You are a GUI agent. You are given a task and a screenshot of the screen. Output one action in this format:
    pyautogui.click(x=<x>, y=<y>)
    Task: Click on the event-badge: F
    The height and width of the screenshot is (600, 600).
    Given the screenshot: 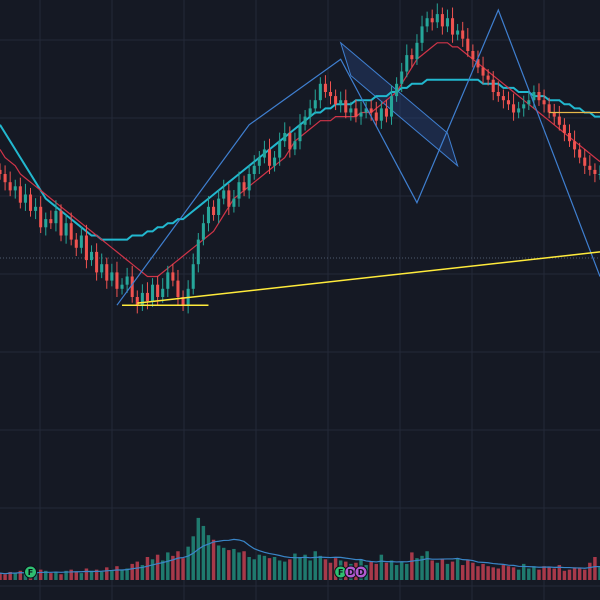 What is the action you would take?
    pyautogui.click(x=31, y=572)
    